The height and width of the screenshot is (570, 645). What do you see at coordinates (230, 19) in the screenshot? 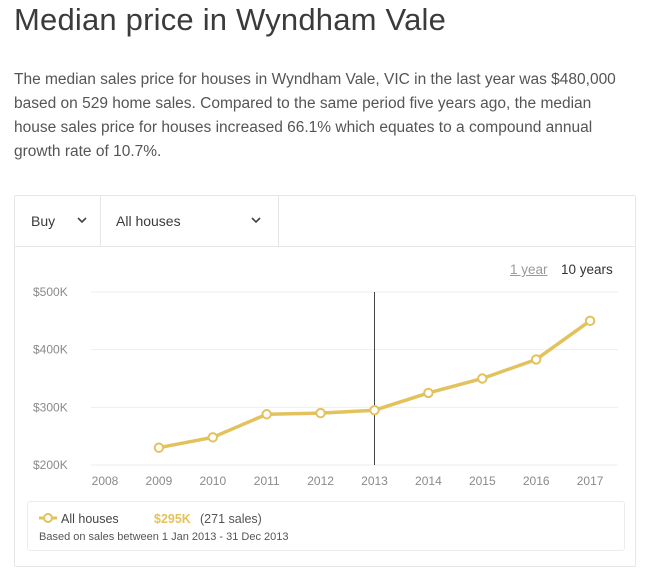
I see `page-title: Median price in Wyndham Vale` at bounding box center [230, 19].